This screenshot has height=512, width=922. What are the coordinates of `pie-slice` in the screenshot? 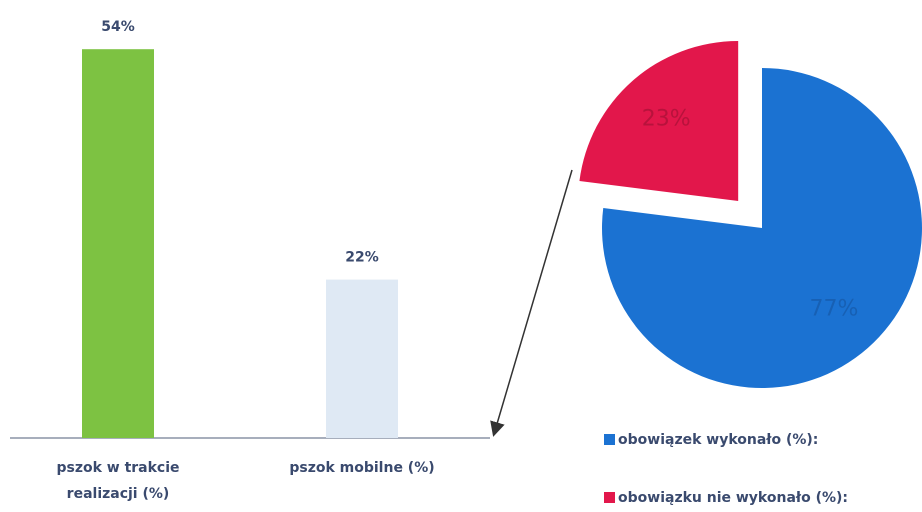 It's located at (659, 120).